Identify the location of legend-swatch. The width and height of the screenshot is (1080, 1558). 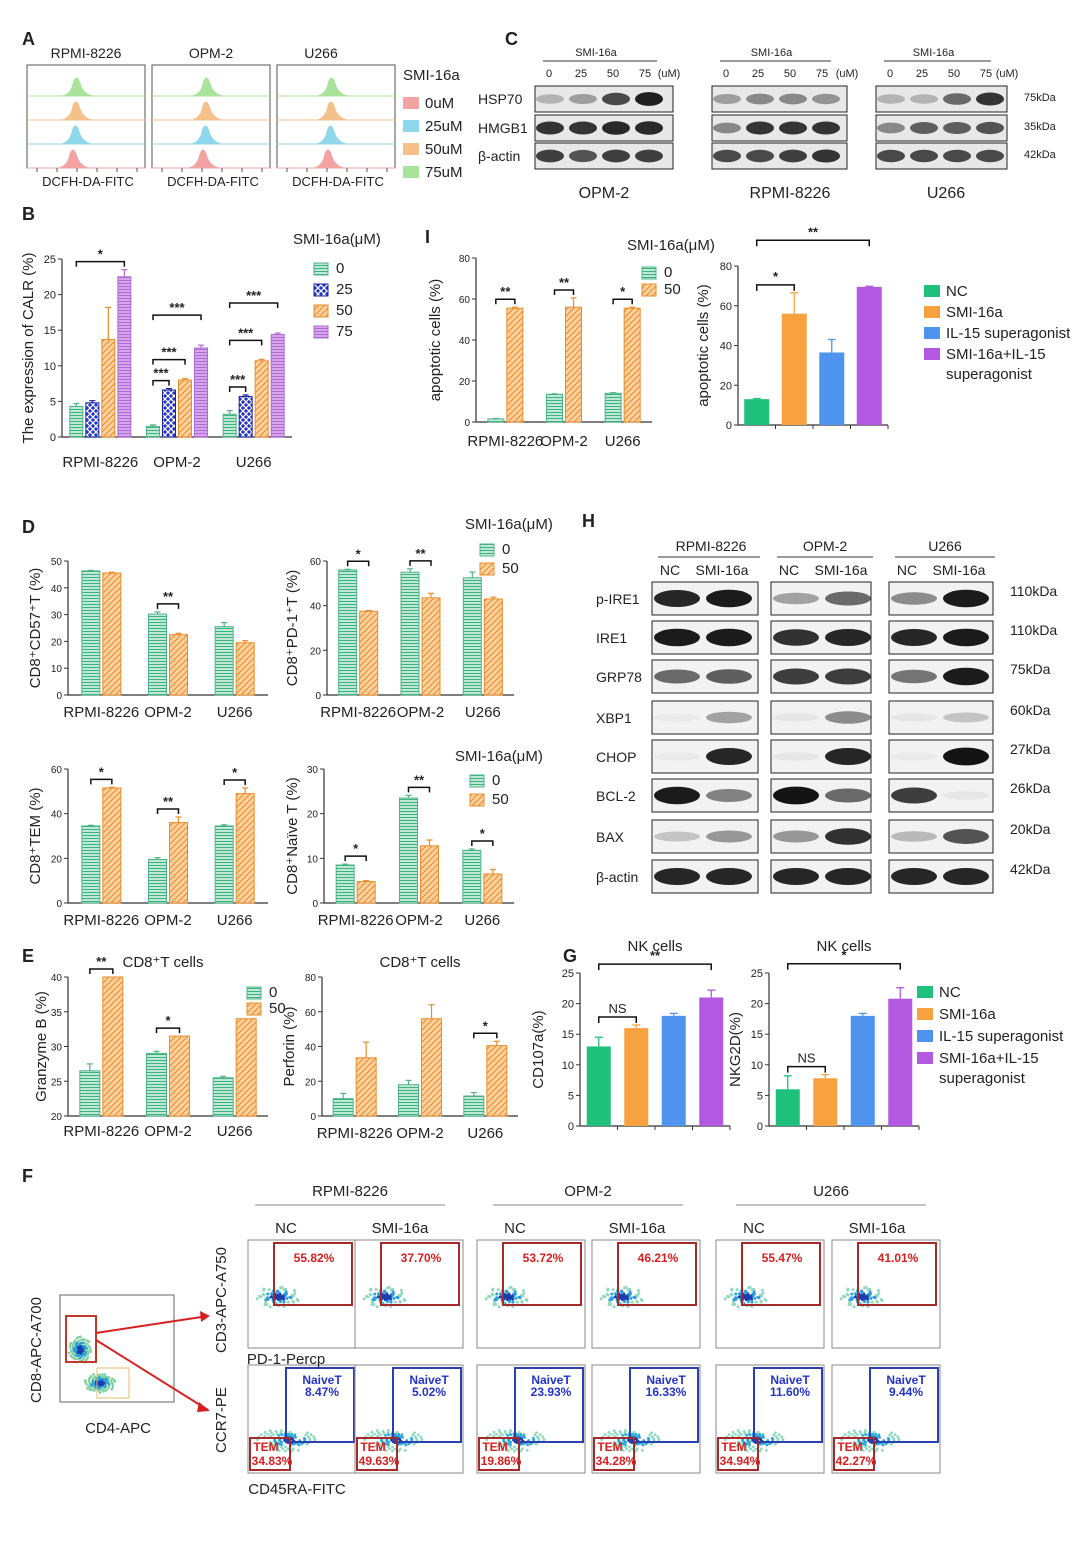
(321, 332).